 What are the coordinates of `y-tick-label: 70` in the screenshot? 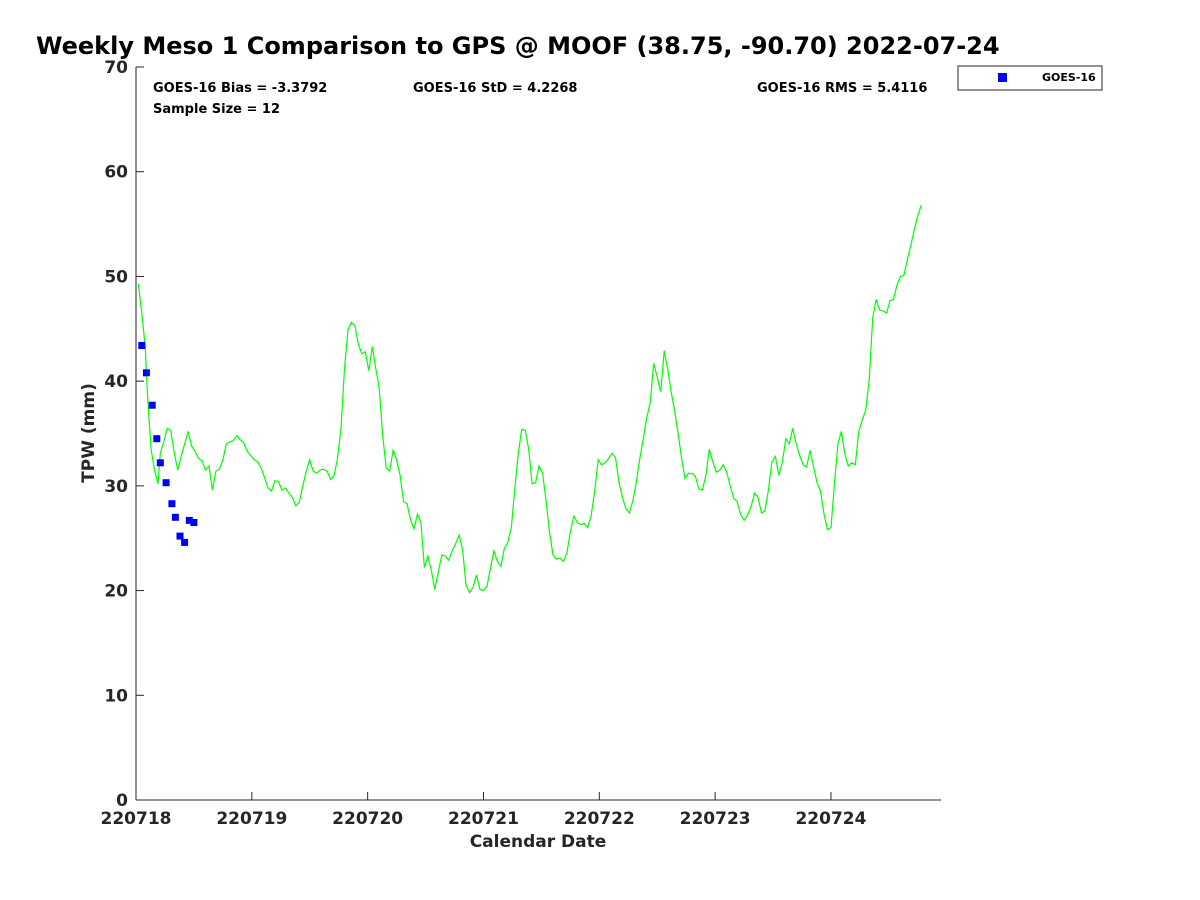 It's located at (116, 68).